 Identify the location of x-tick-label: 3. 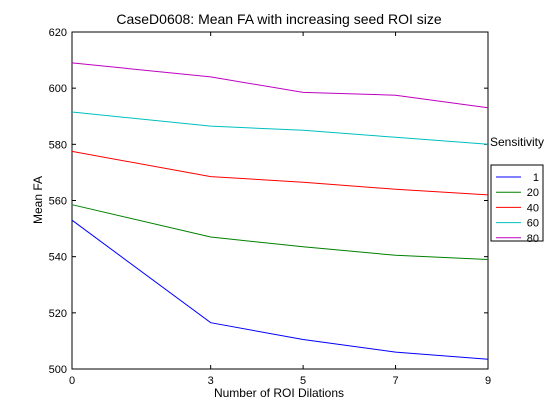
(211, 381).